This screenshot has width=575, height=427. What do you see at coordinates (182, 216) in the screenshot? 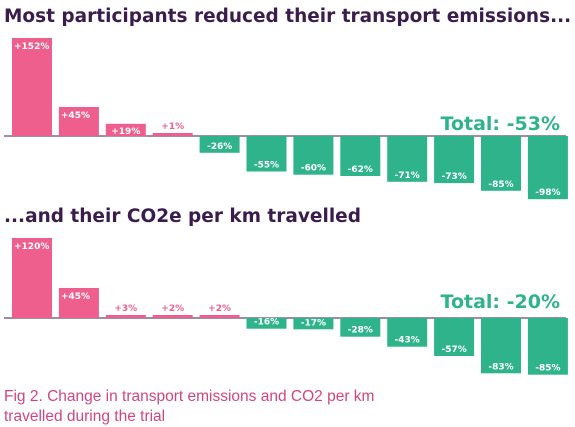
I see `chart-title: ...and their CO2e per km travelled` at bounding box center [182, 216].